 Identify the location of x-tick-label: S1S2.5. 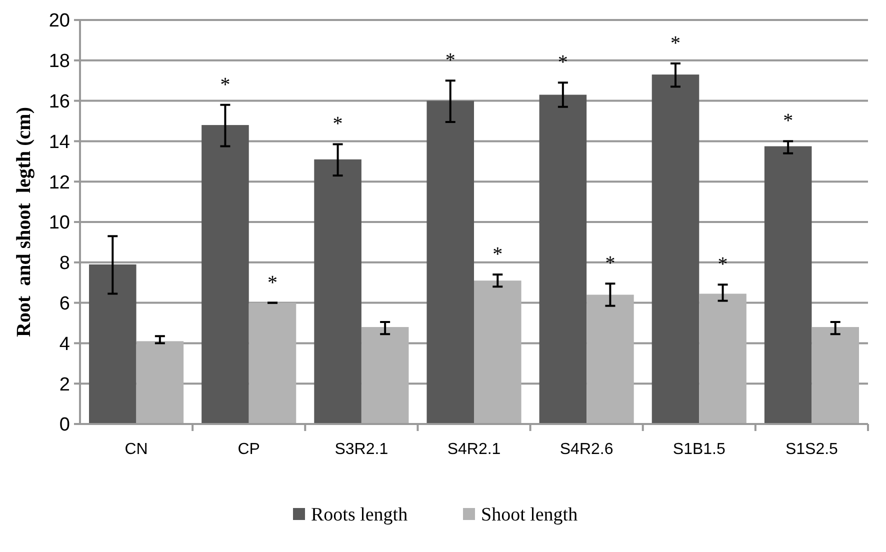
(811, 449).